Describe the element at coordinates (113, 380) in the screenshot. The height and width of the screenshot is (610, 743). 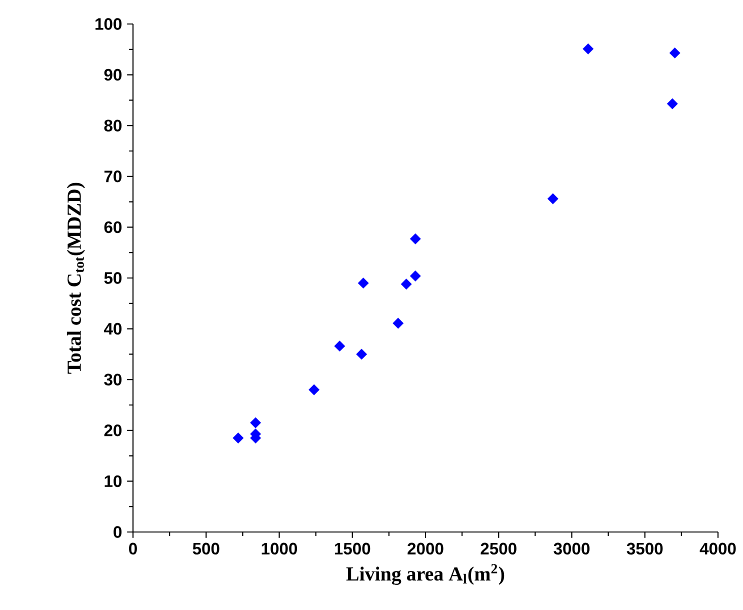
I see `y-tick-label: 30` at that location.